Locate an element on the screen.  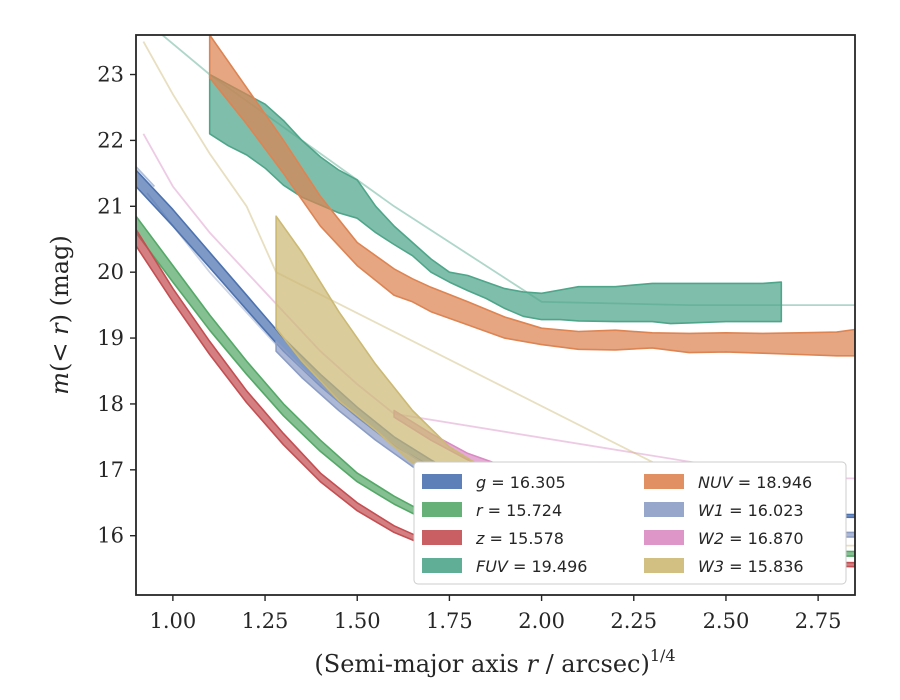
legend-label-value: = 15.836 is located at coordinates (764, 566).